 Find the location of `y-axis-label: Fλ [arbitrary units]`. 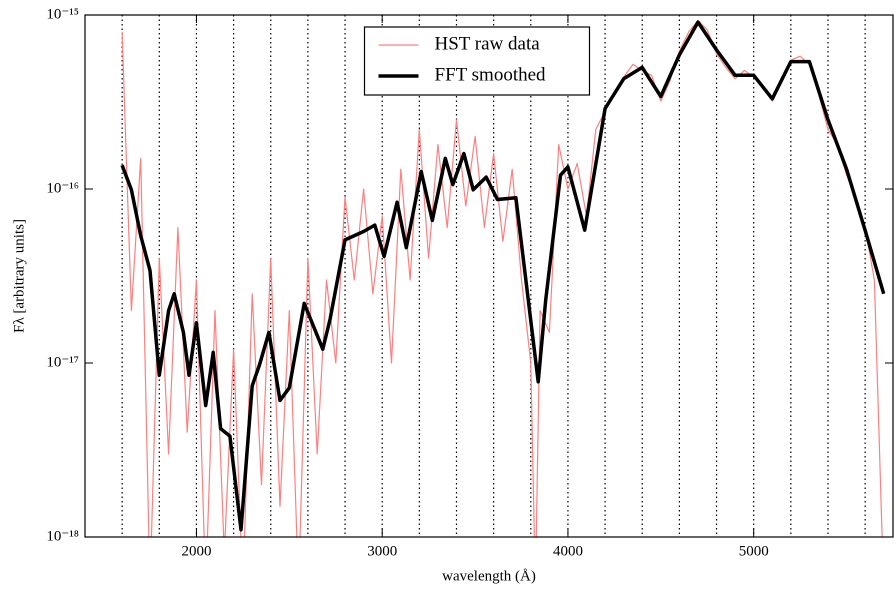

y-axis-label: Fλ [arbitrary units] is located at coordinates (19, 276).